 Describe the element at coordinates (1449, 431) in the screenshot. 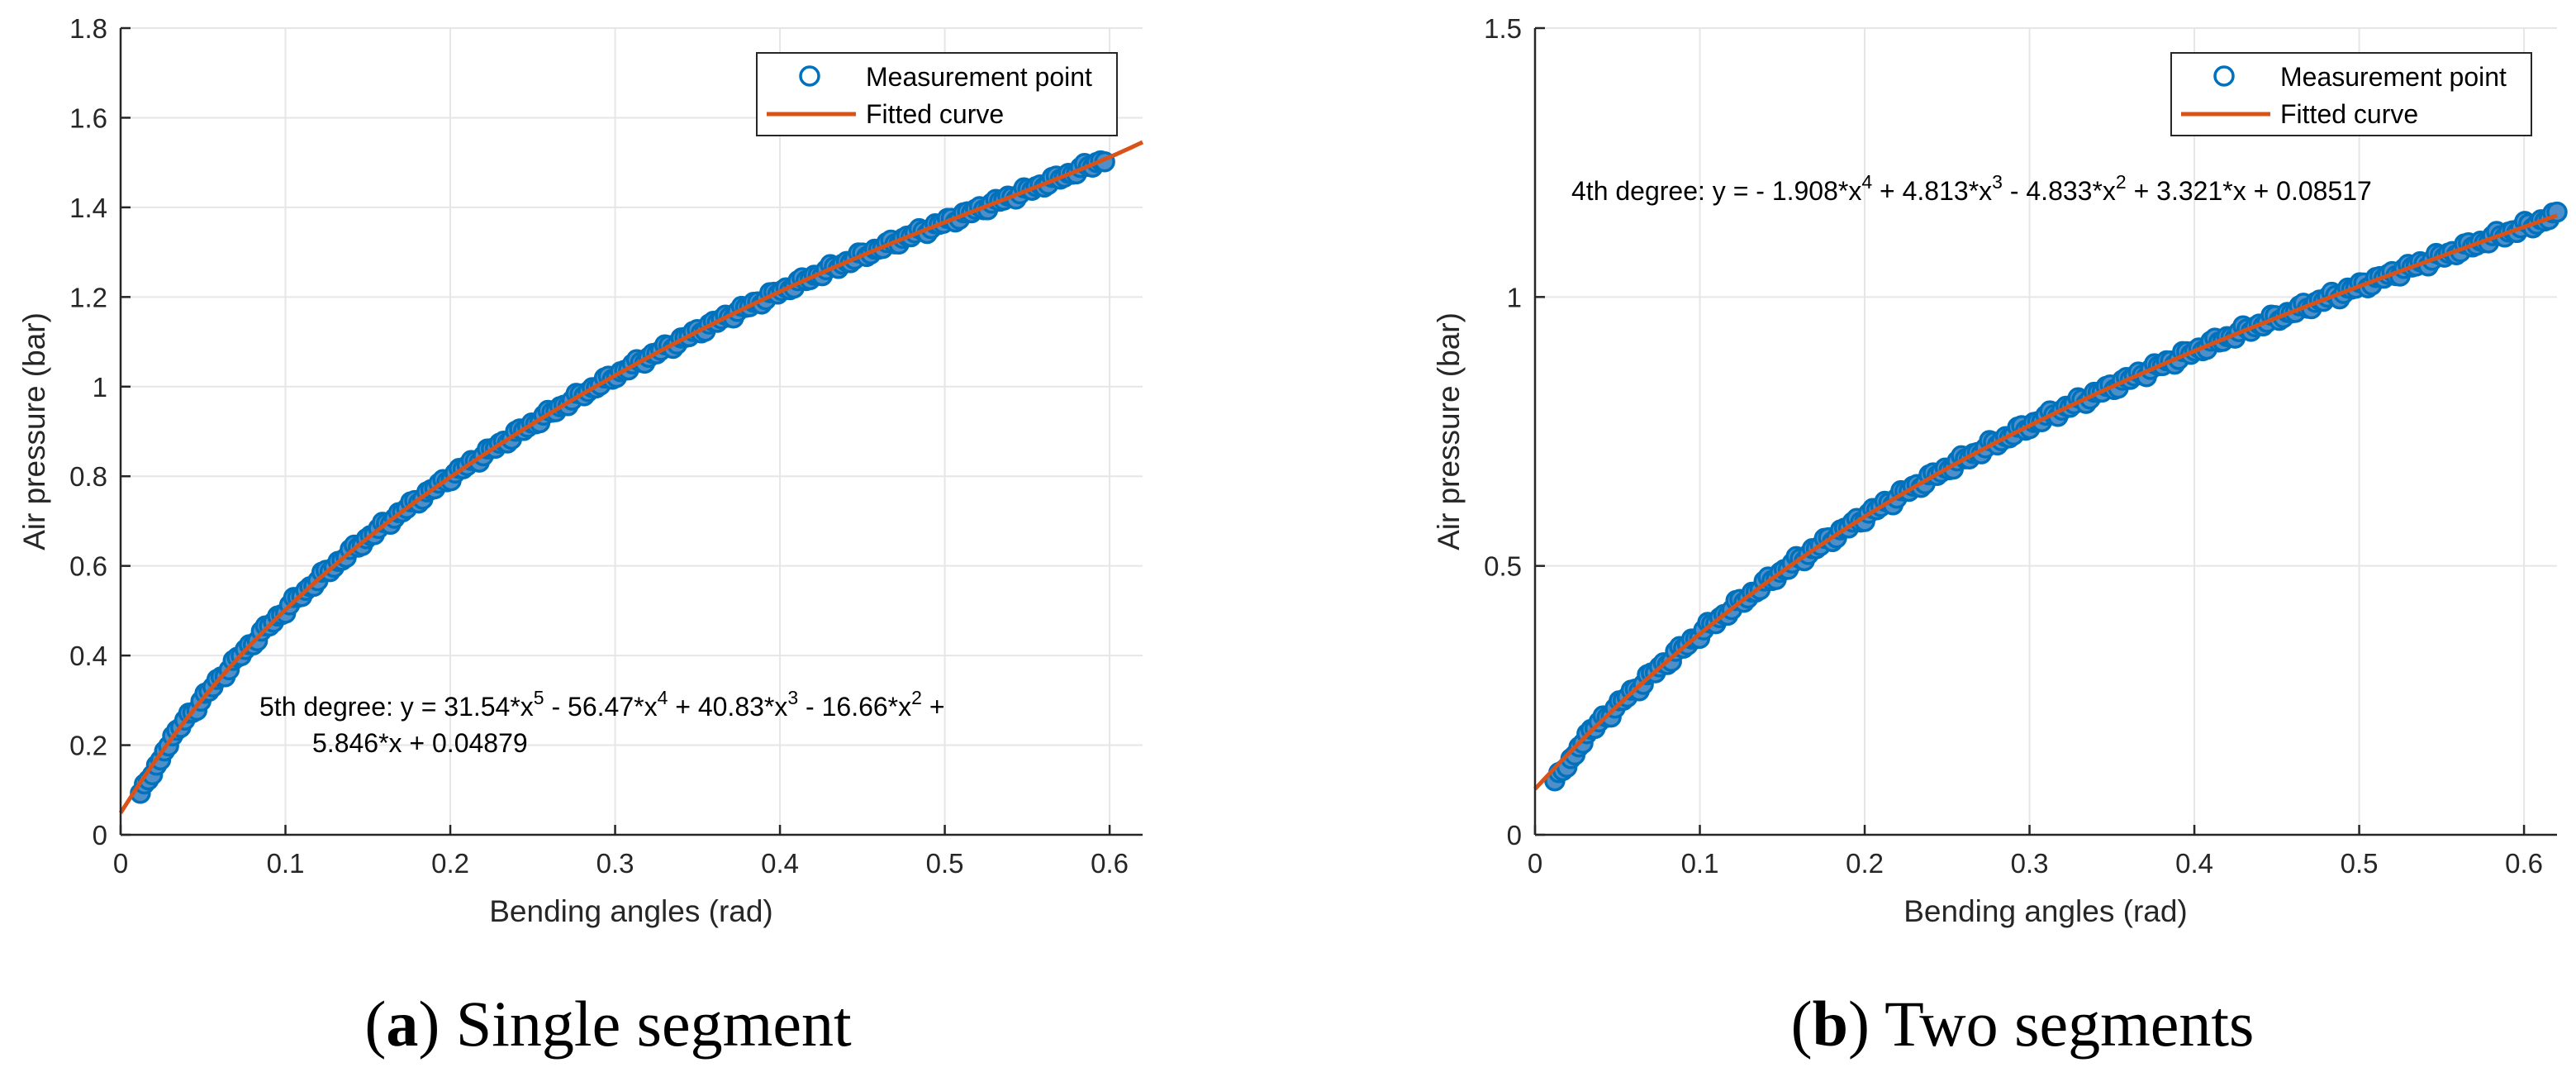

I see `panel-b-y-axis-label: Air pressure (bar)` at that location.